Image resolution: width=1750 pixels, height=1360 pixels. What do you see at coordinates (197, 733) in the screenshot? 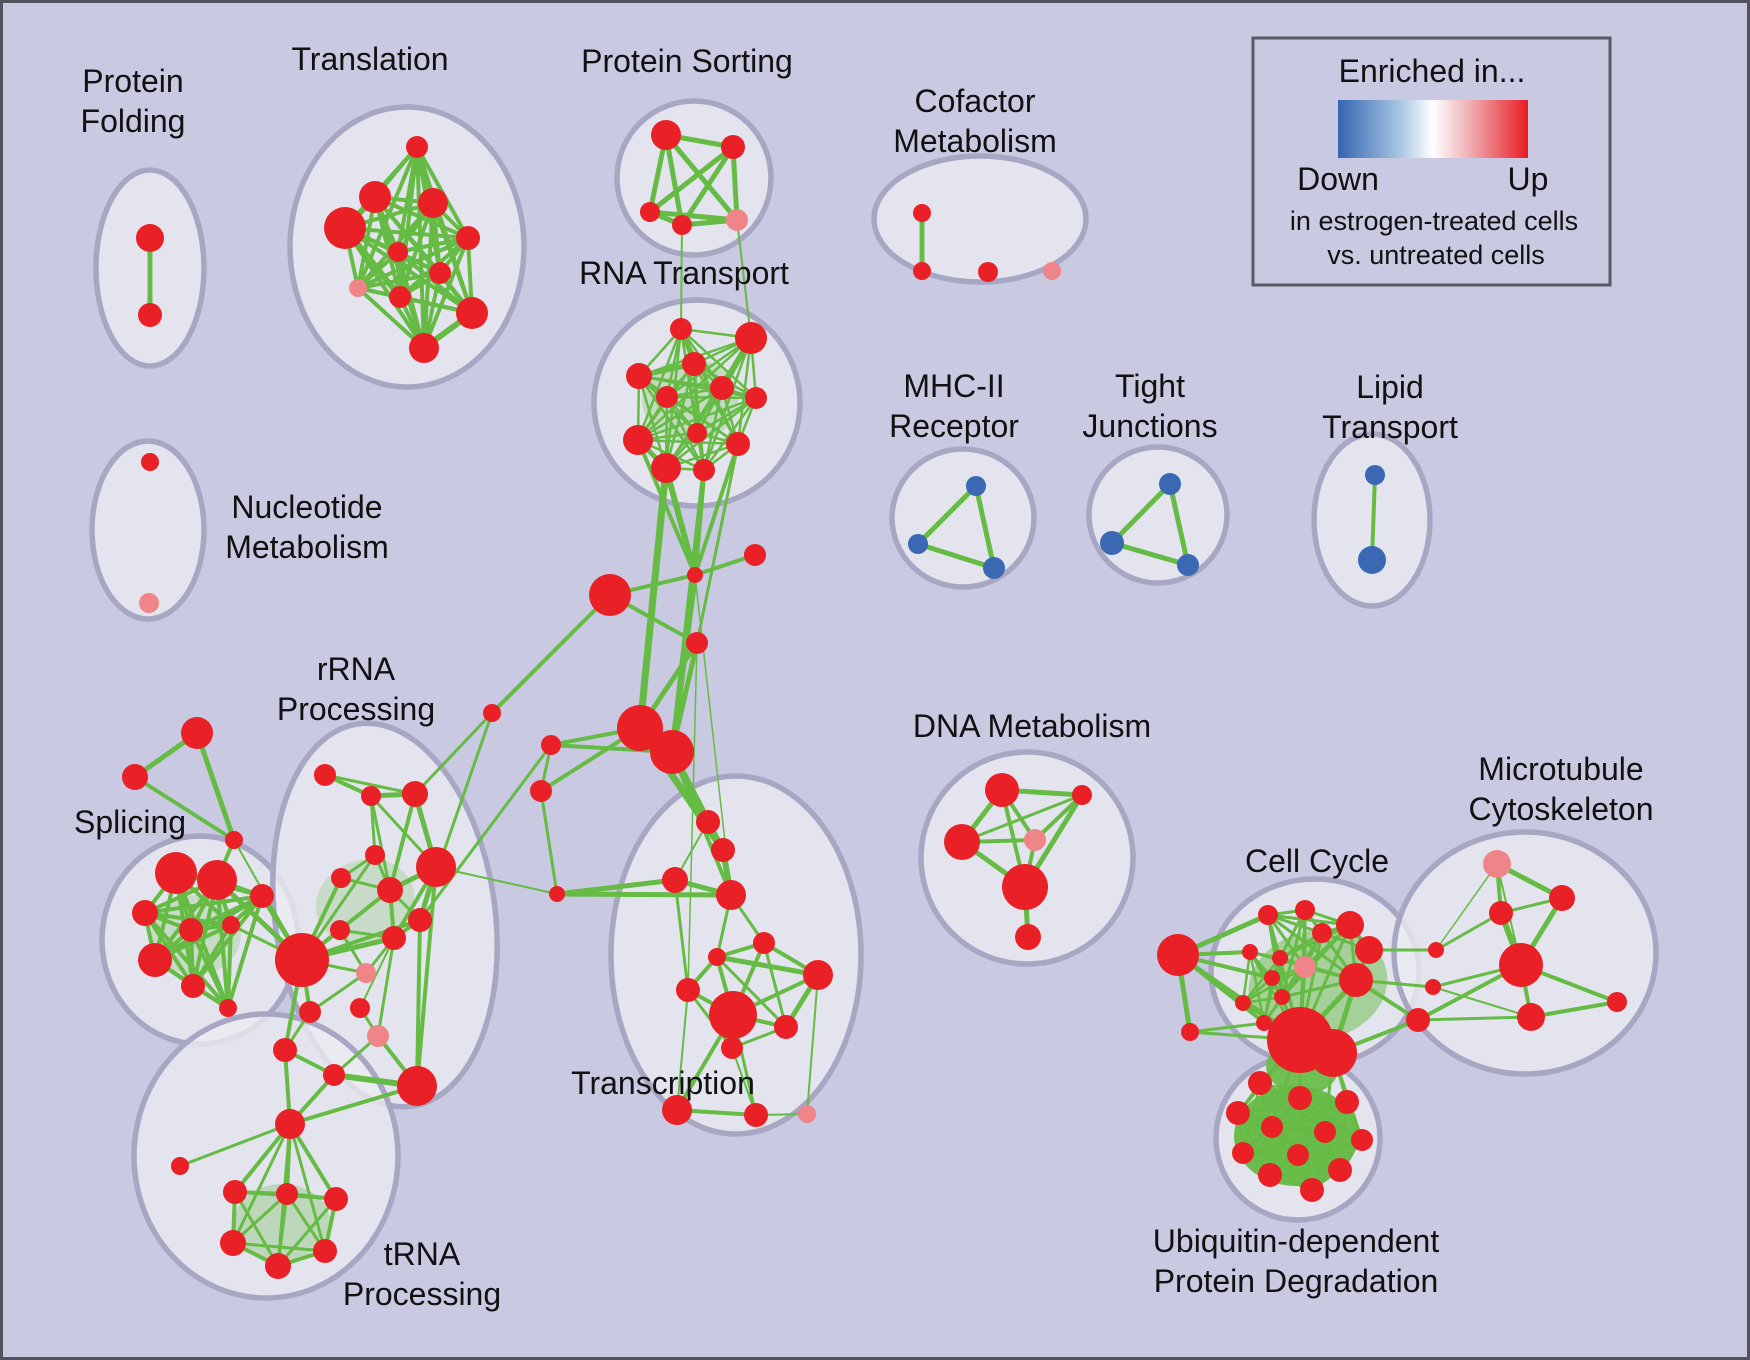
I see `node-g1t` at bounding box center [197, 733].